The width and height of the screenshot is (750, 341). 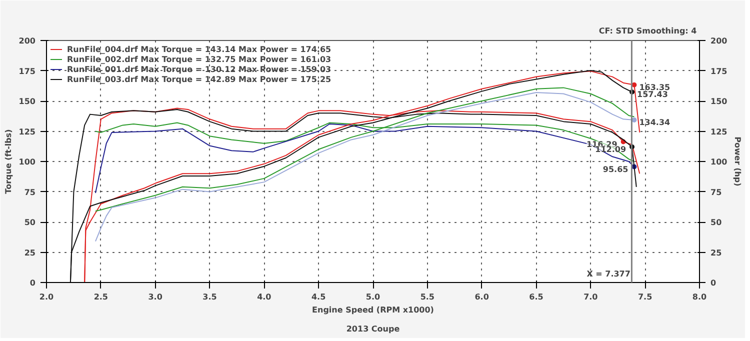 I want to click on x-tick-label: 7.0, so click(x=591, y=297).